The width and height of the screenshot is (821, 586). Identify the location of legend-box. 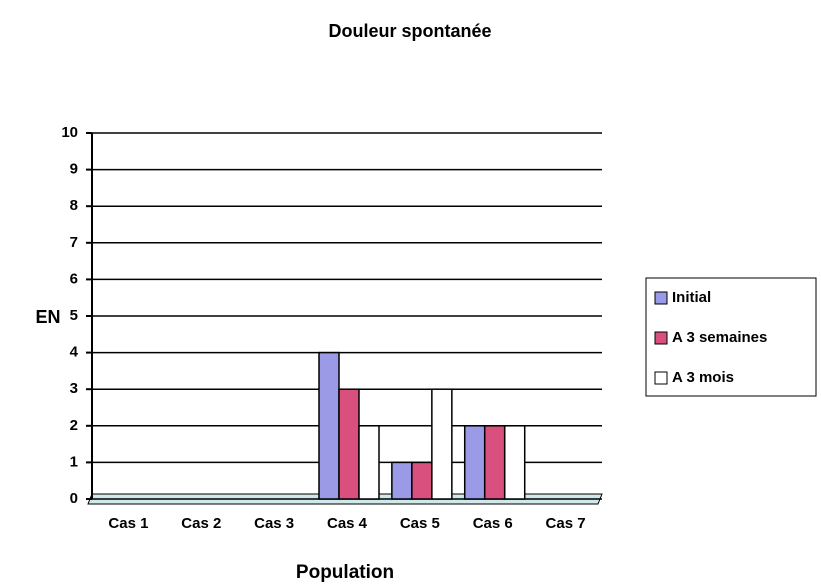
(731, 337).